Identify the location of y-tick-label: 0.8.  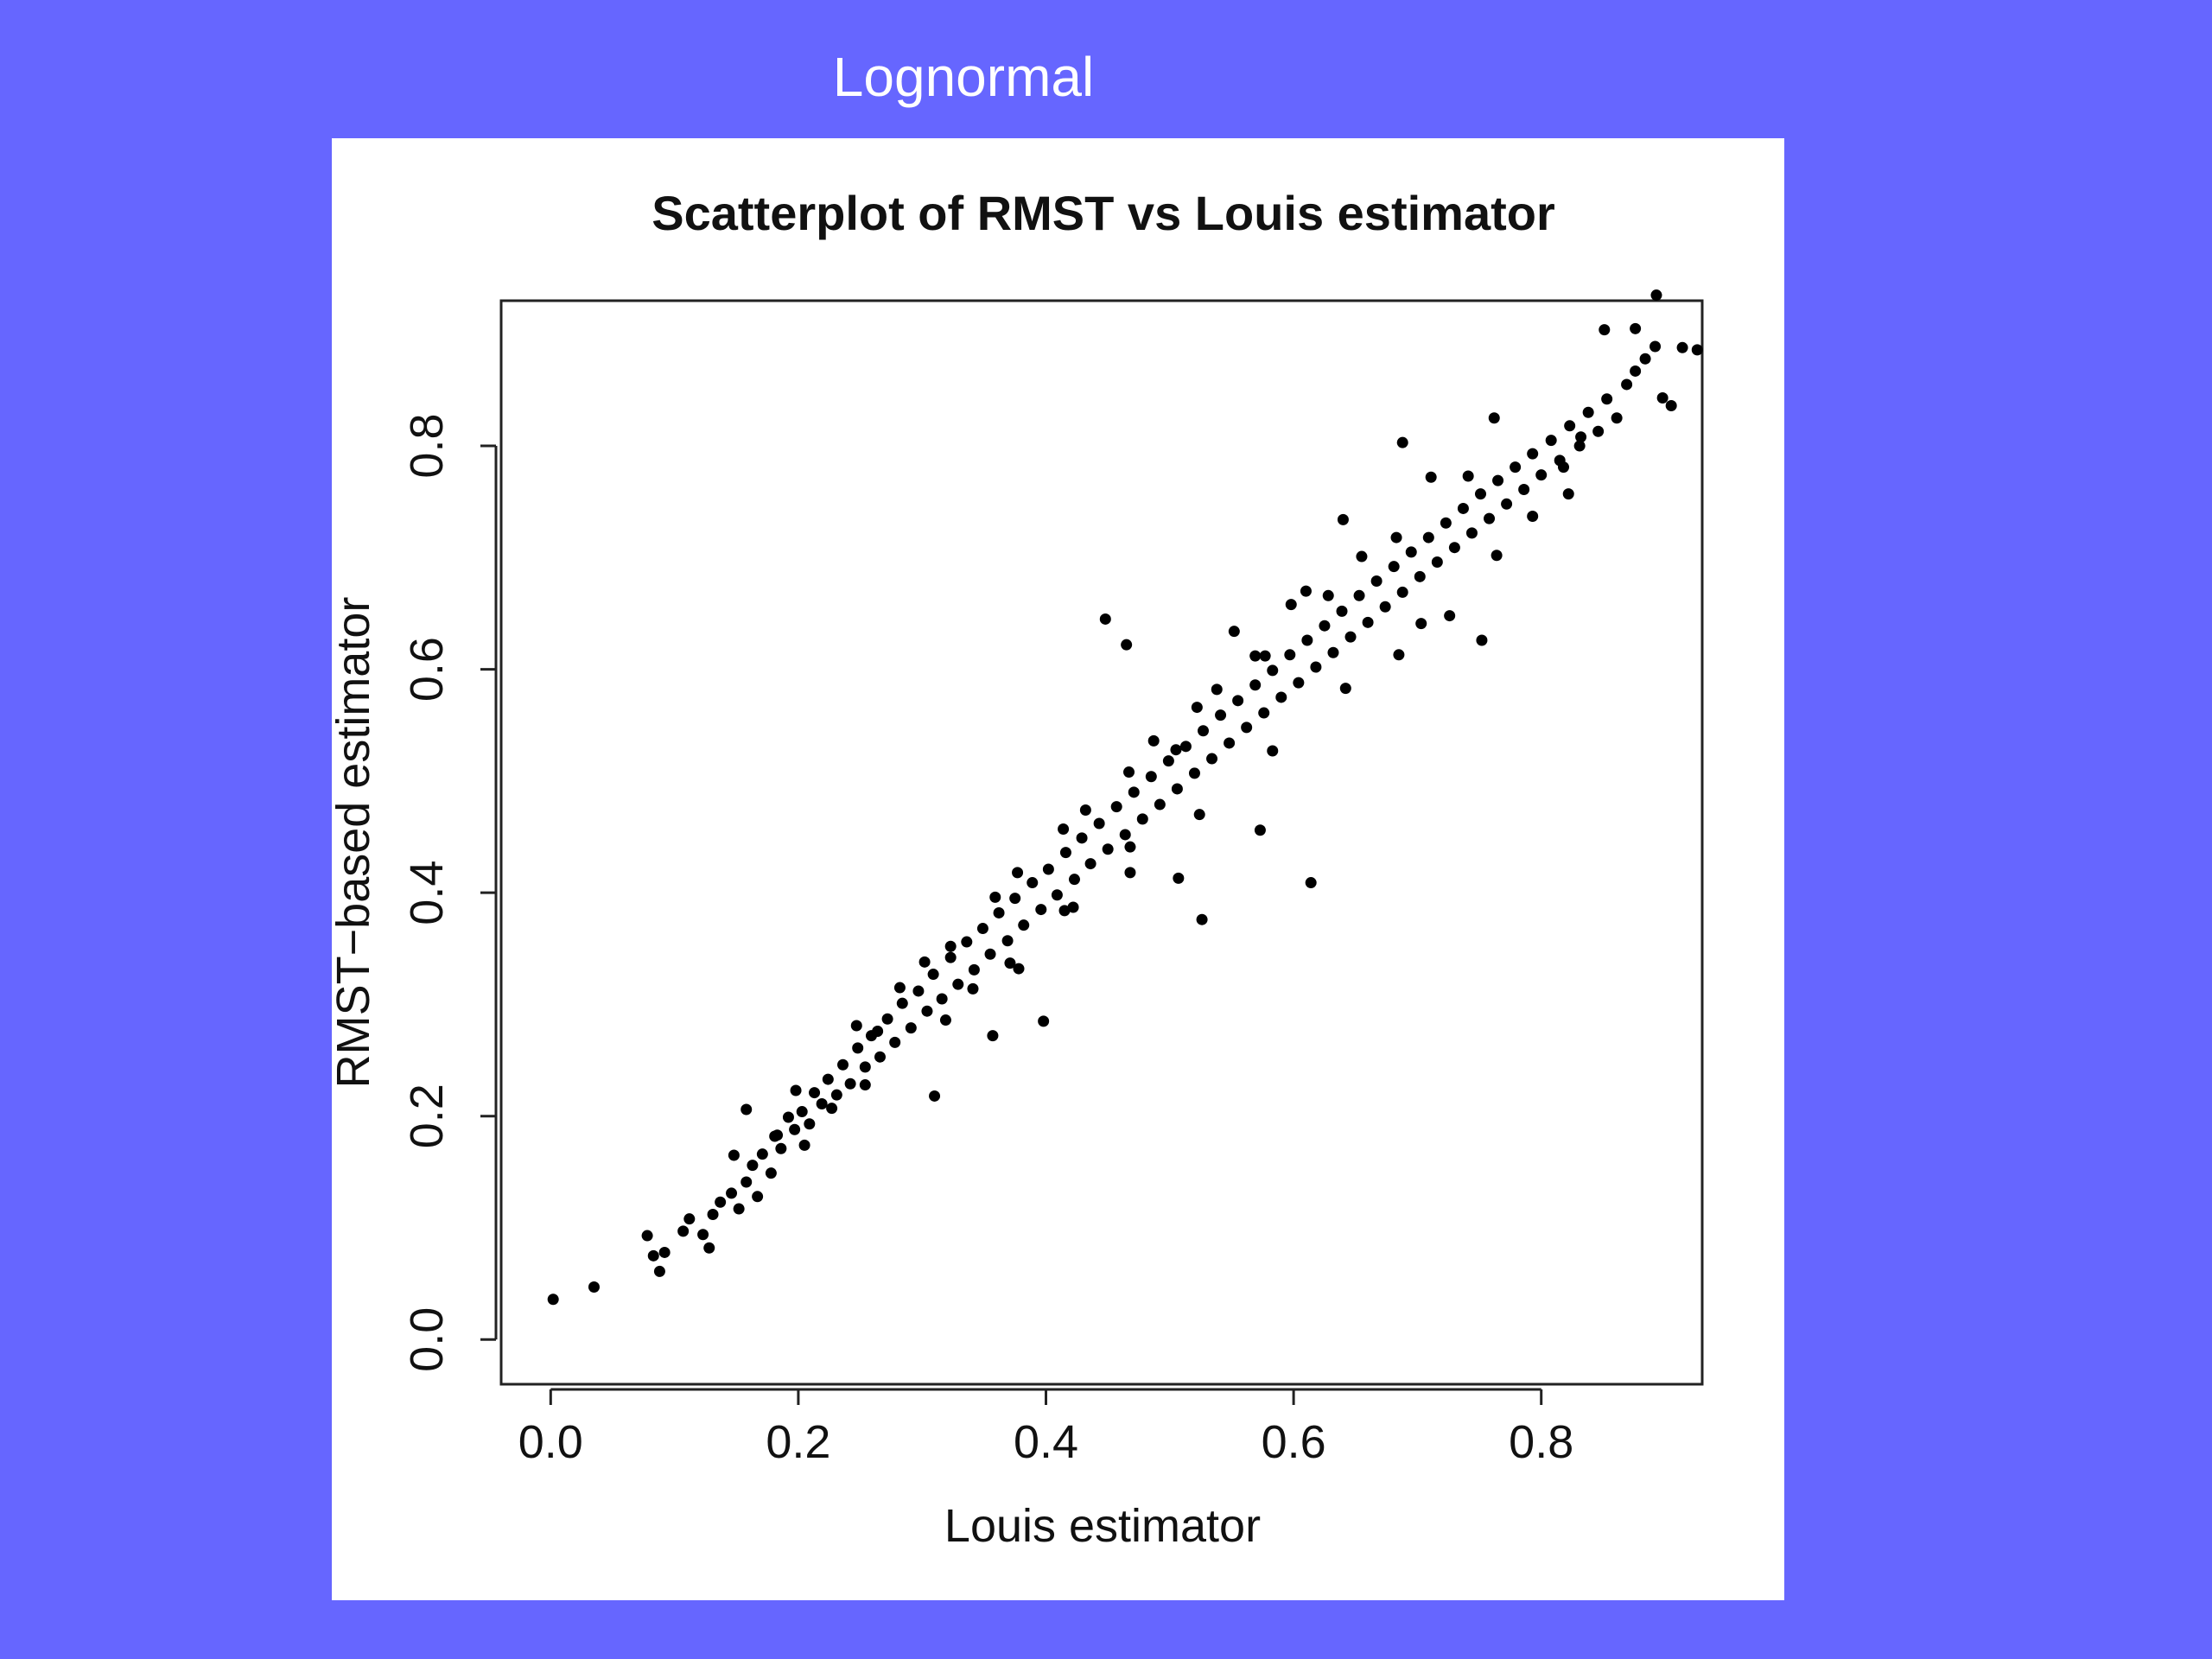
(427, 446).